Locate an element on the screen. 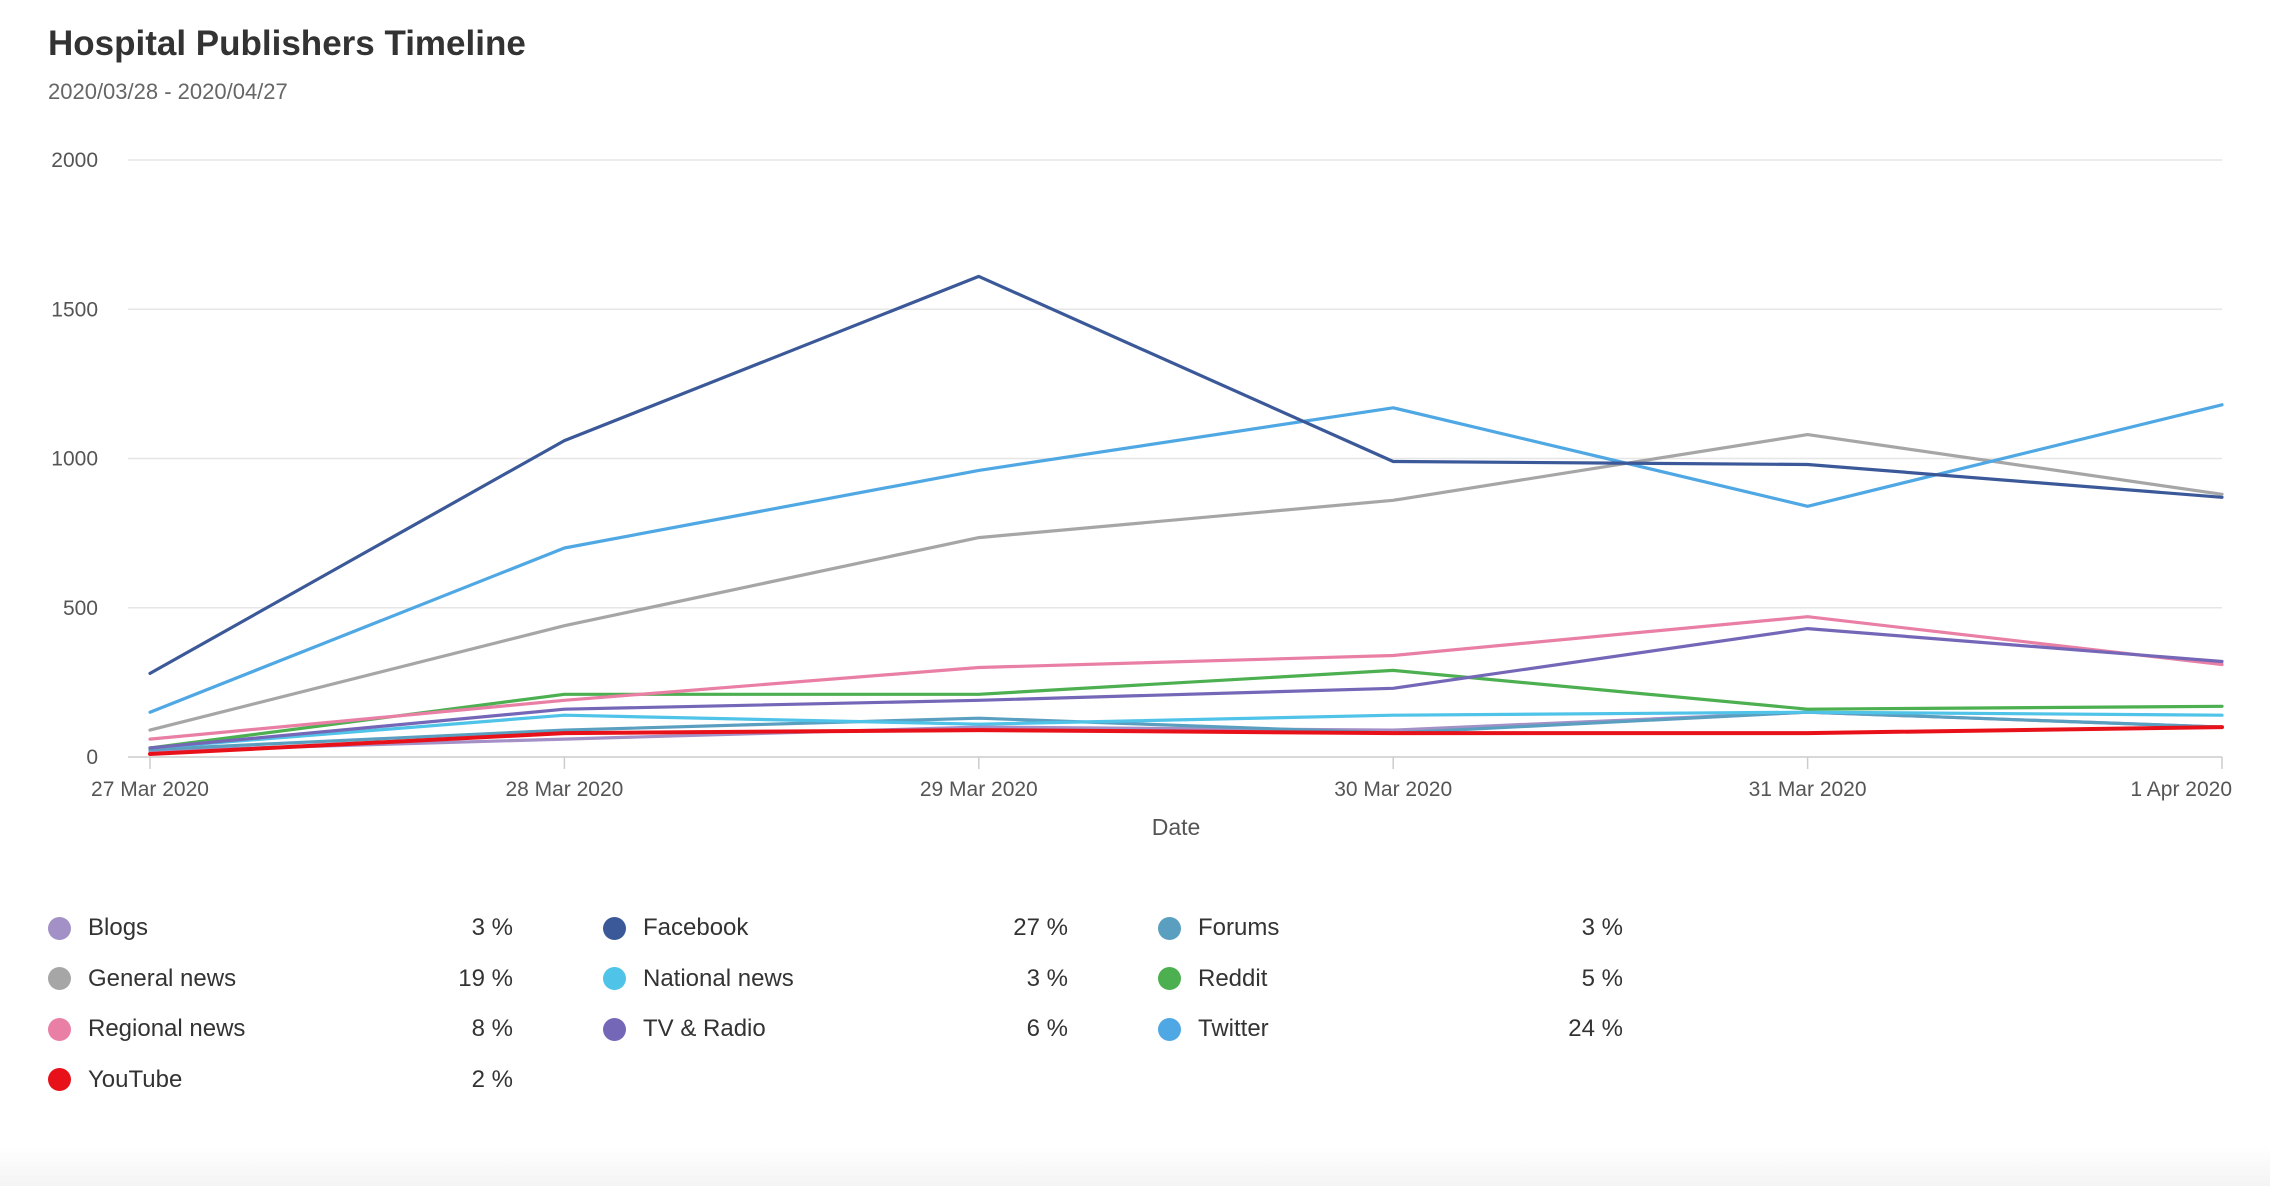 The width and height of the screenshot is (2270, 1186). legend-label: Regional news is located at coordinates (167, 1028).